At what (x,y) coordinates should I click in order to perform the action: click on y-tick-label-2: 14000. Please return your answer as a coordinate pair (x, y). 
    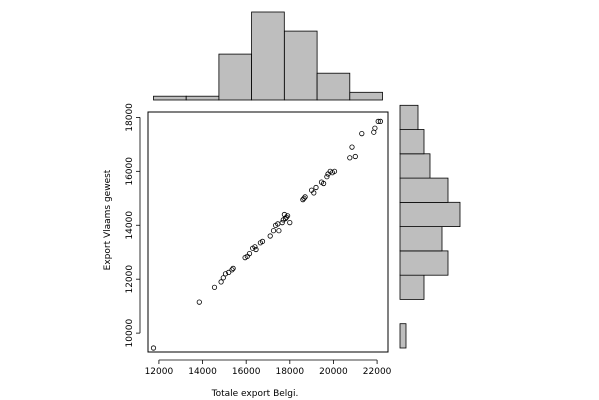
    Looking at the image, I should click on (130, 225).